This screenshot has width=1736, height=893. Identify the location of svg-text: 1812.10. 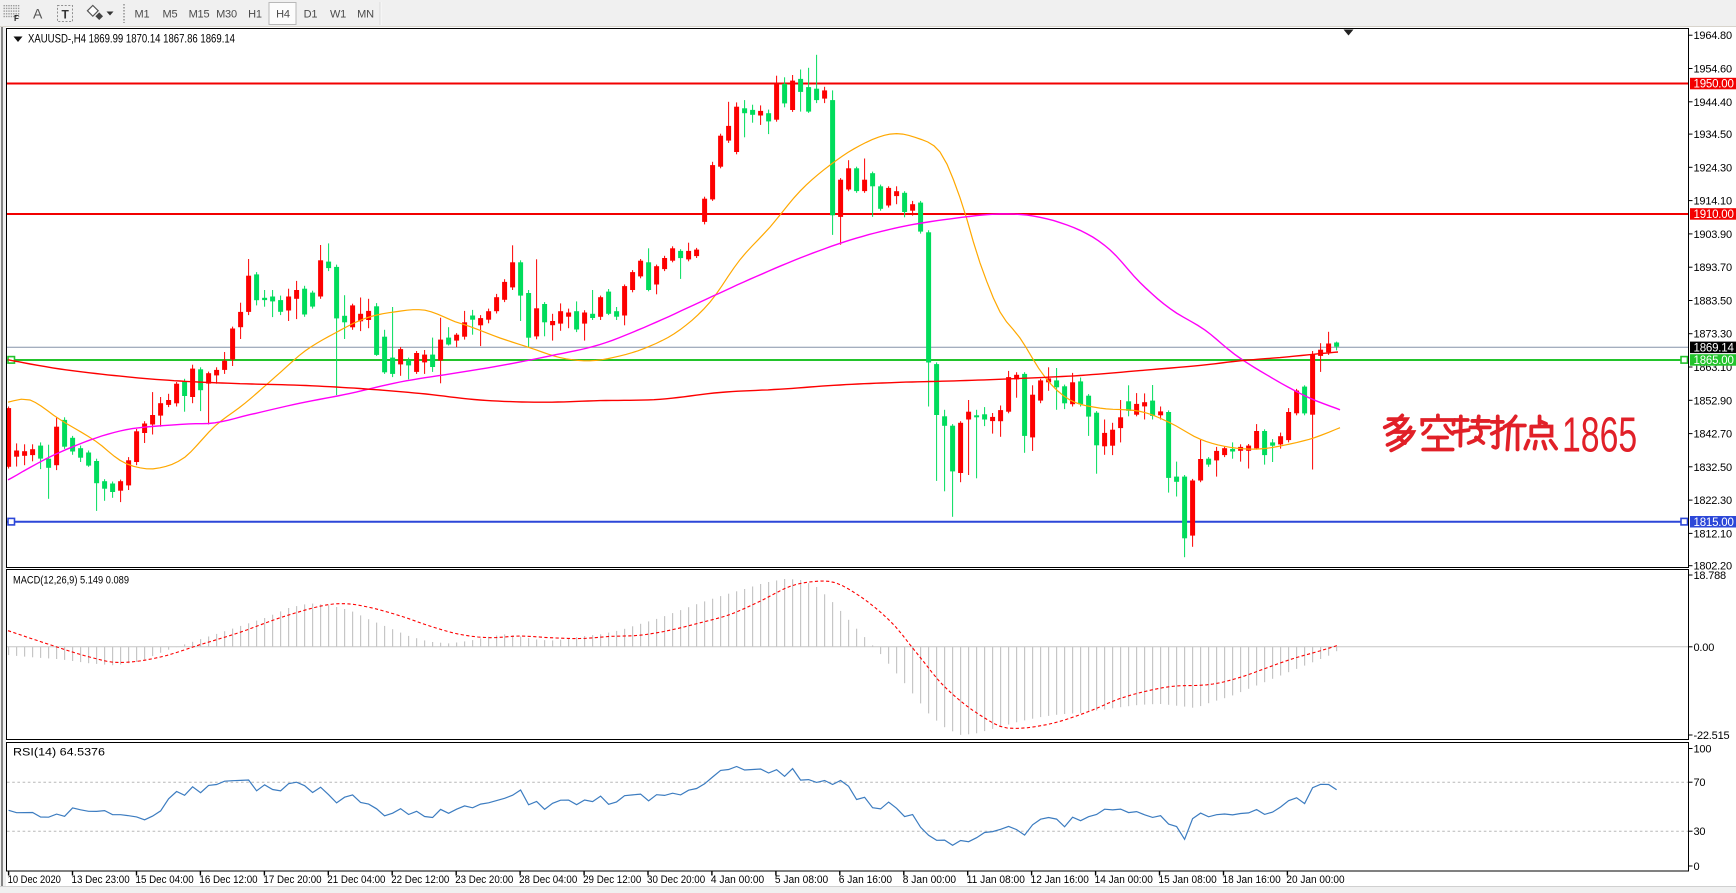
(1713, 534).